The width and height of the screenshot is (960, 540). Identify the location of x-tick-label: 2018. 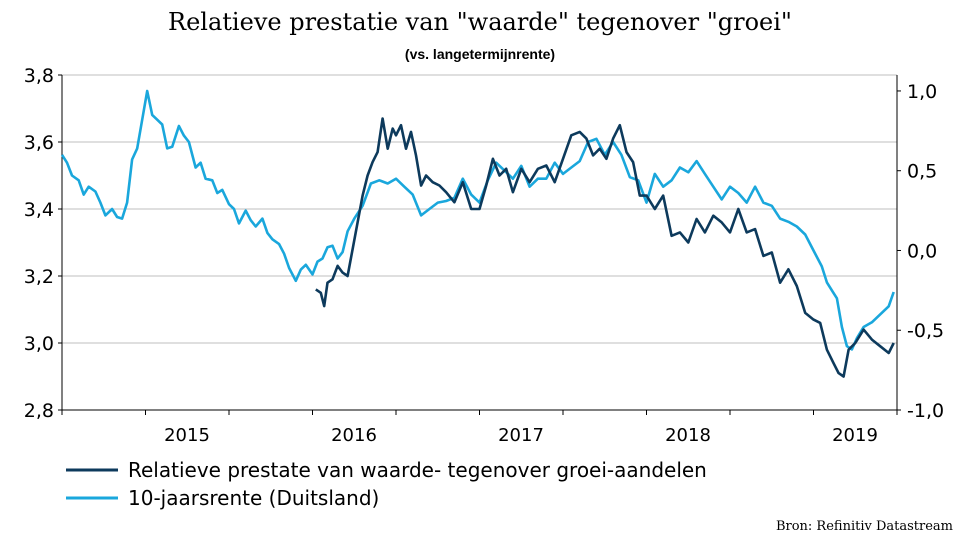
(688, 435).